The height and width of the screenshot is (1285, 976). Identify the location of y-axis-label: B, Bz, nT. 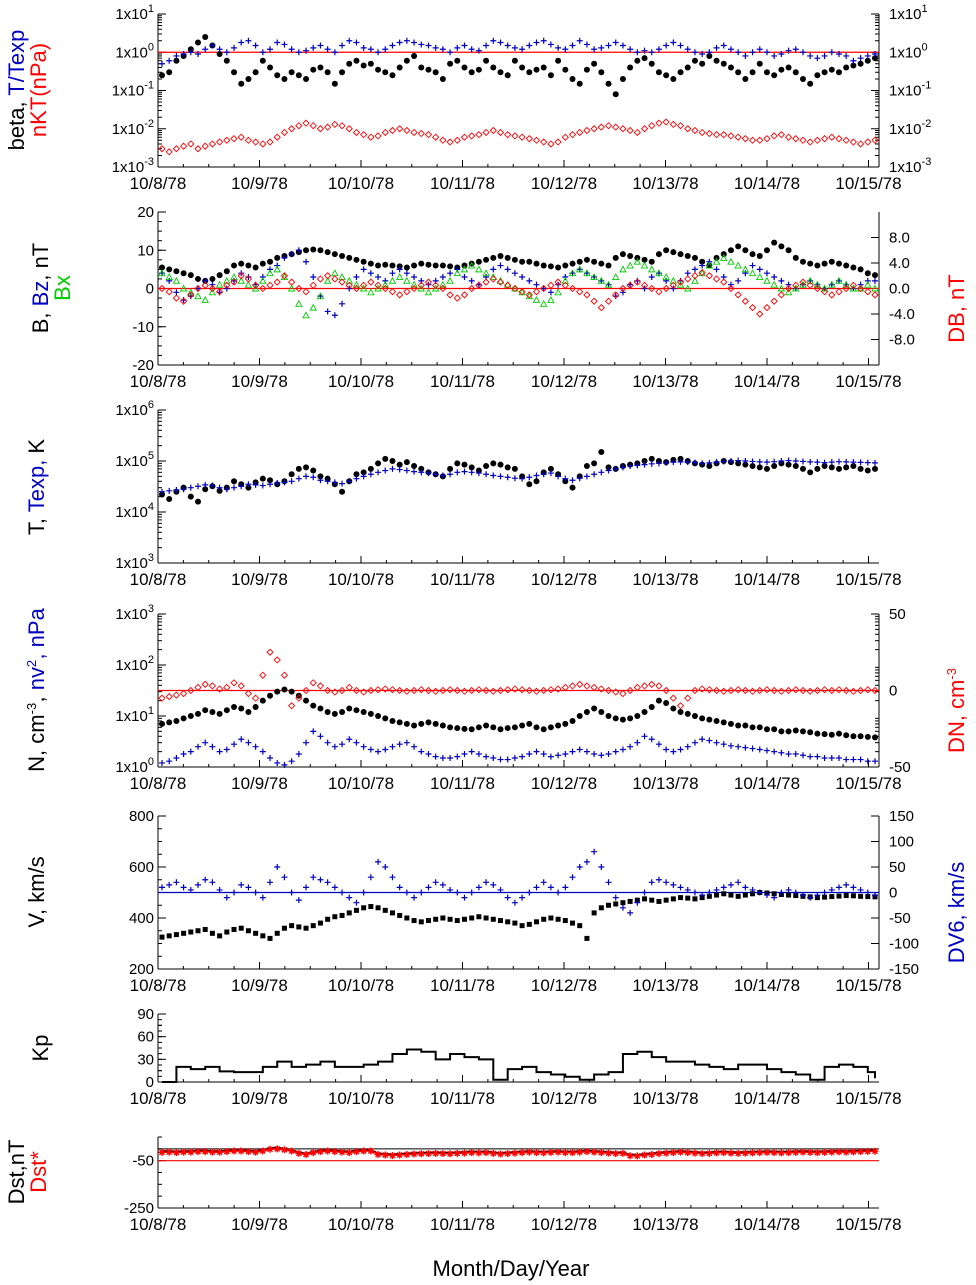
(40, 288).